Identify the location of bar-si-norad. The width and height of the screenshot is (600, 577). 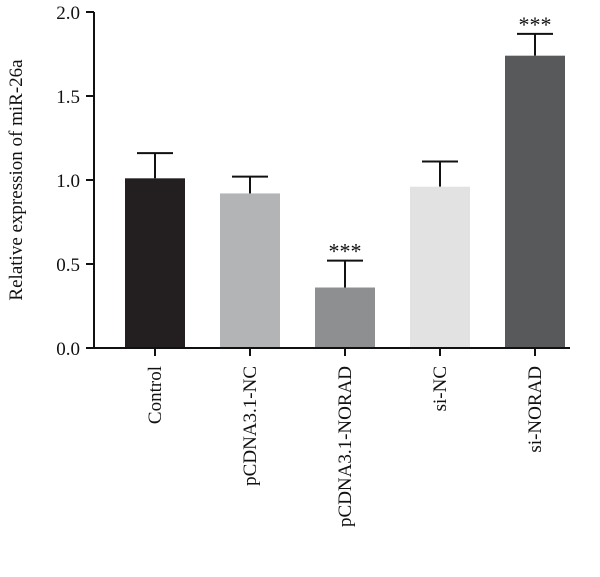
(535, 202).